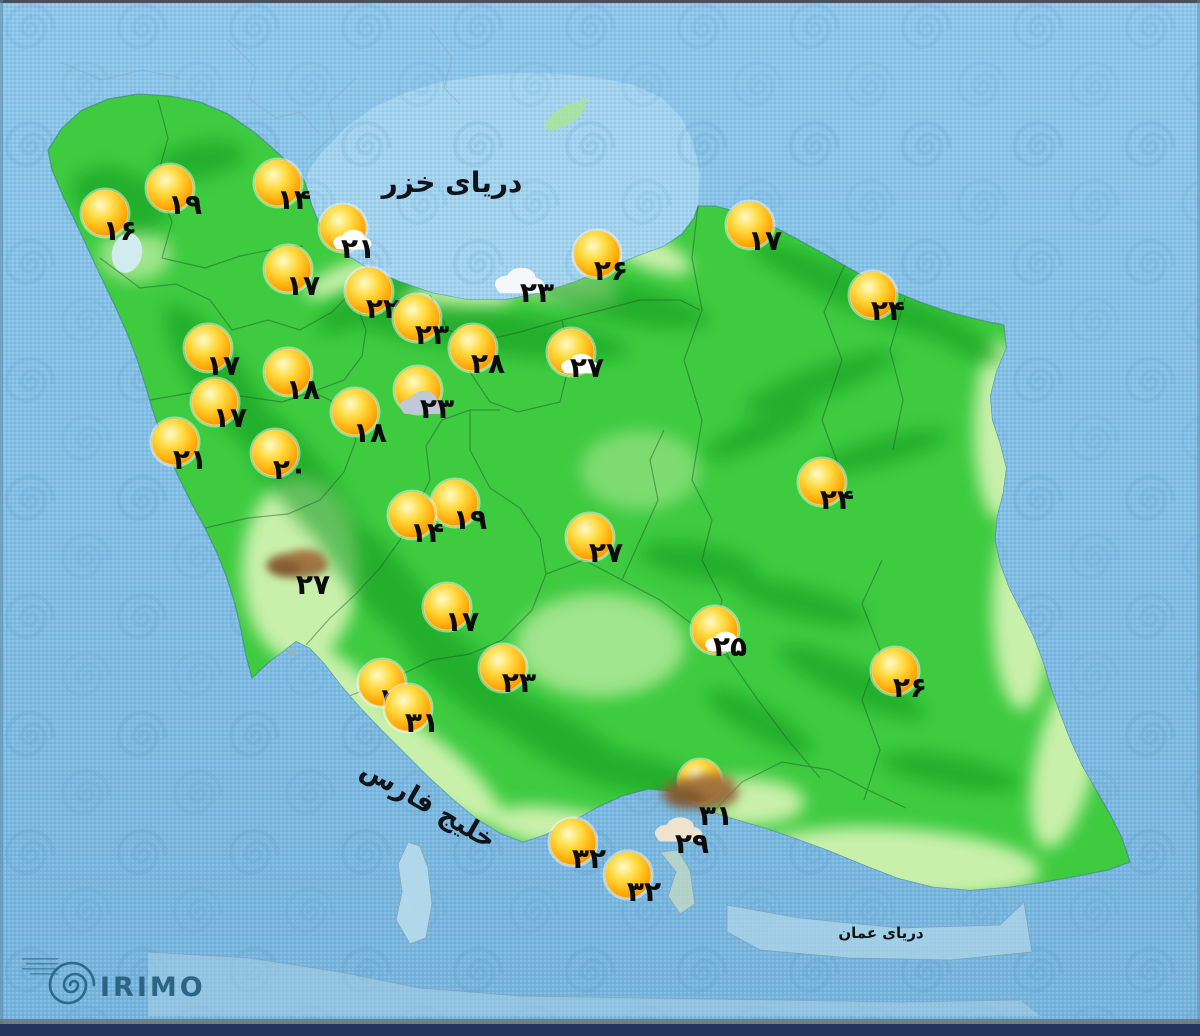 The image size is (1200, 1036). I want to click on right-frame-border, so click(1198, 518).